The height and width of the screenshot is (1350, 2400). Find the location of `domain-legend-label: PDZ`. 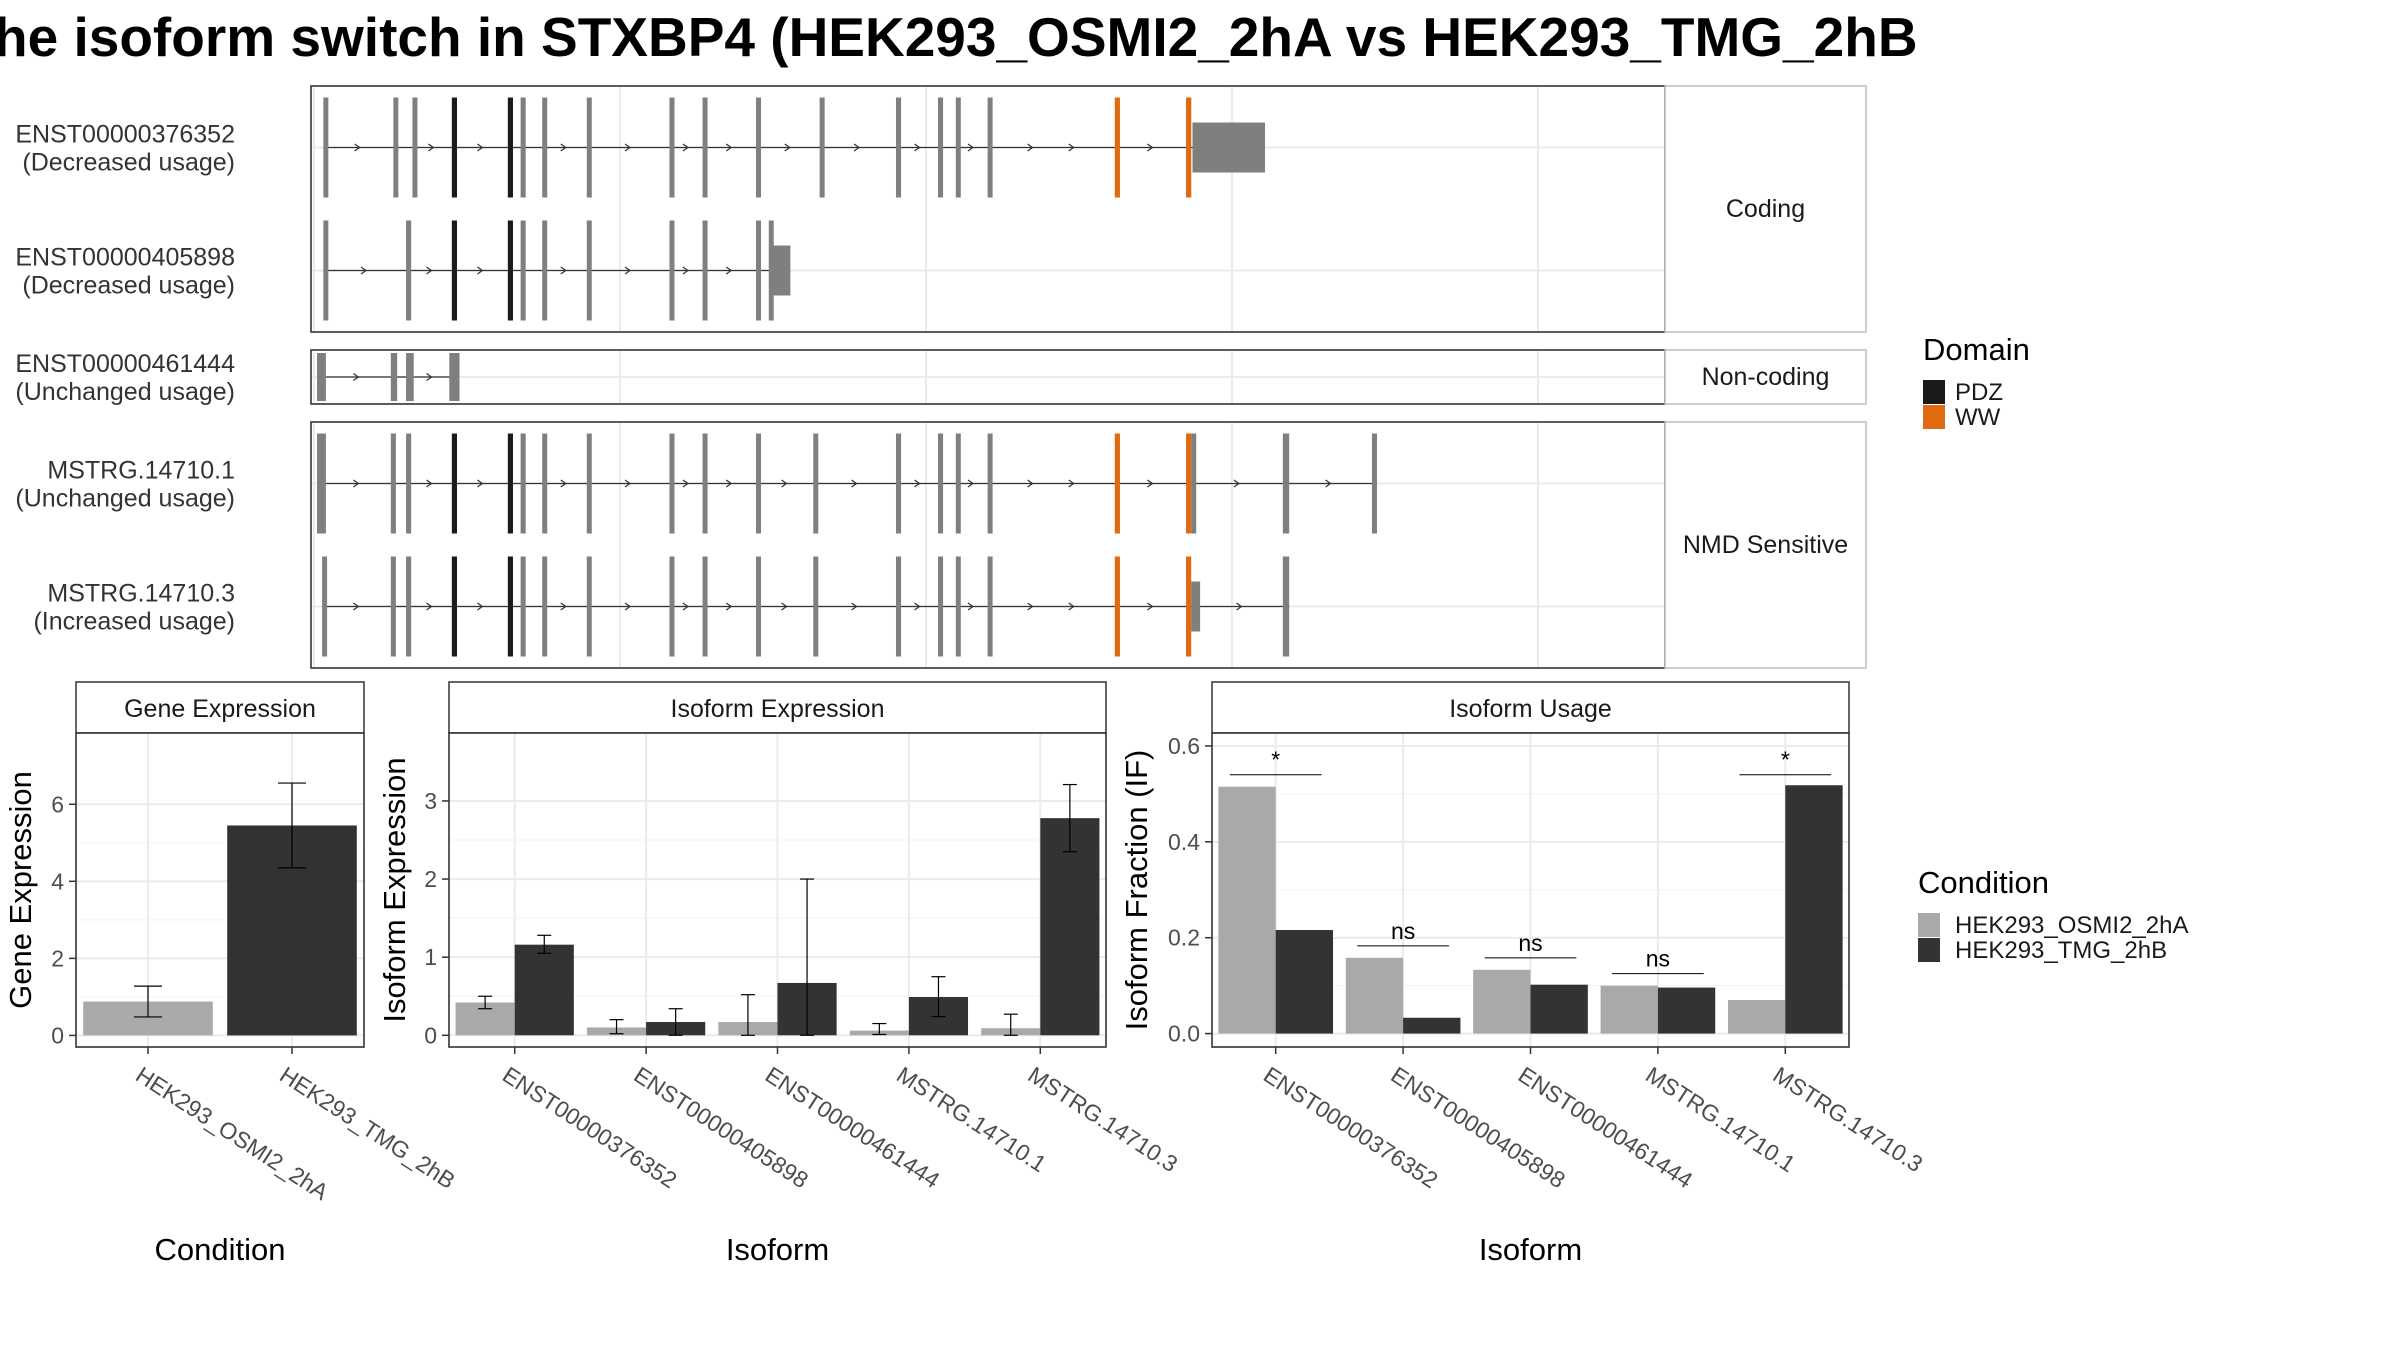

domain-legend-label: PDZ is located at coordinates (1979, 392).